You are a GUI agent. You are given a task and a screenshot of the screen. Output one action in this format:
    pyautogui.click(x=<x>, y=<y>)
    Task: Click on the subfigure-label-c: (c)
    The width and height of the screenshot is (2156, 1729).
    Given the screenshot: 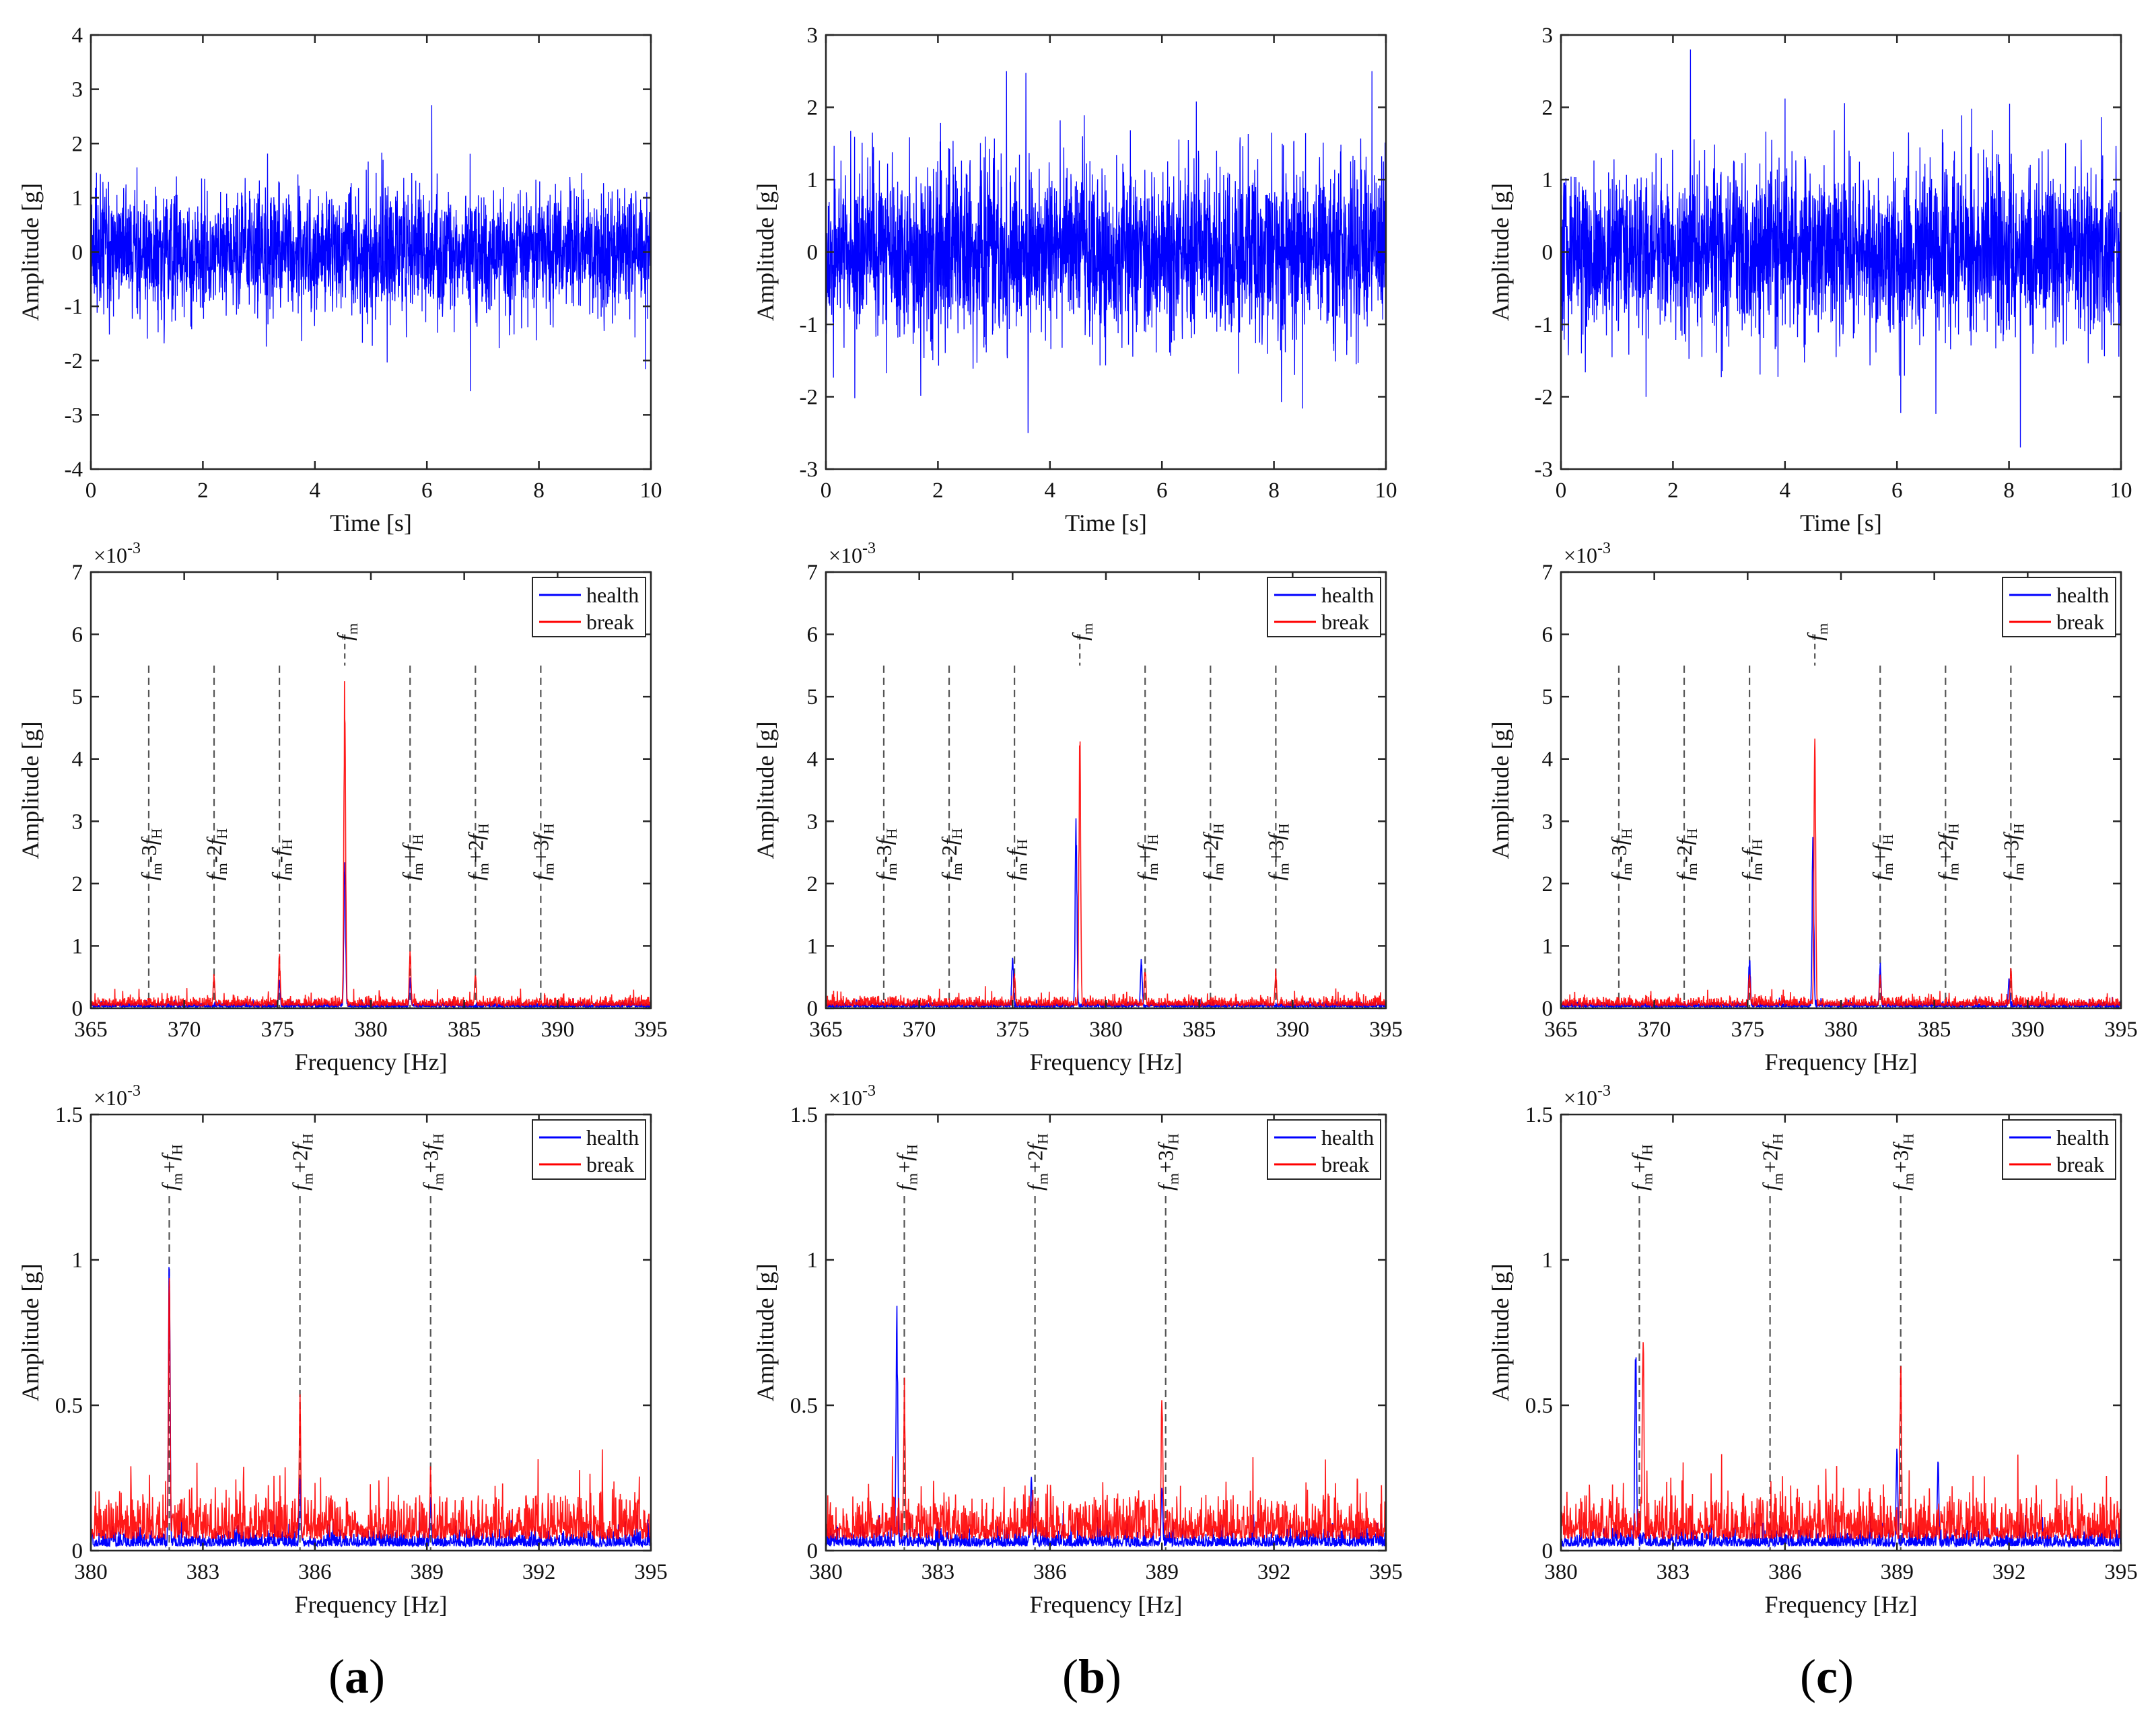 What is the action you would take?
    pyautogui.click(x=1827, y=1676)
    